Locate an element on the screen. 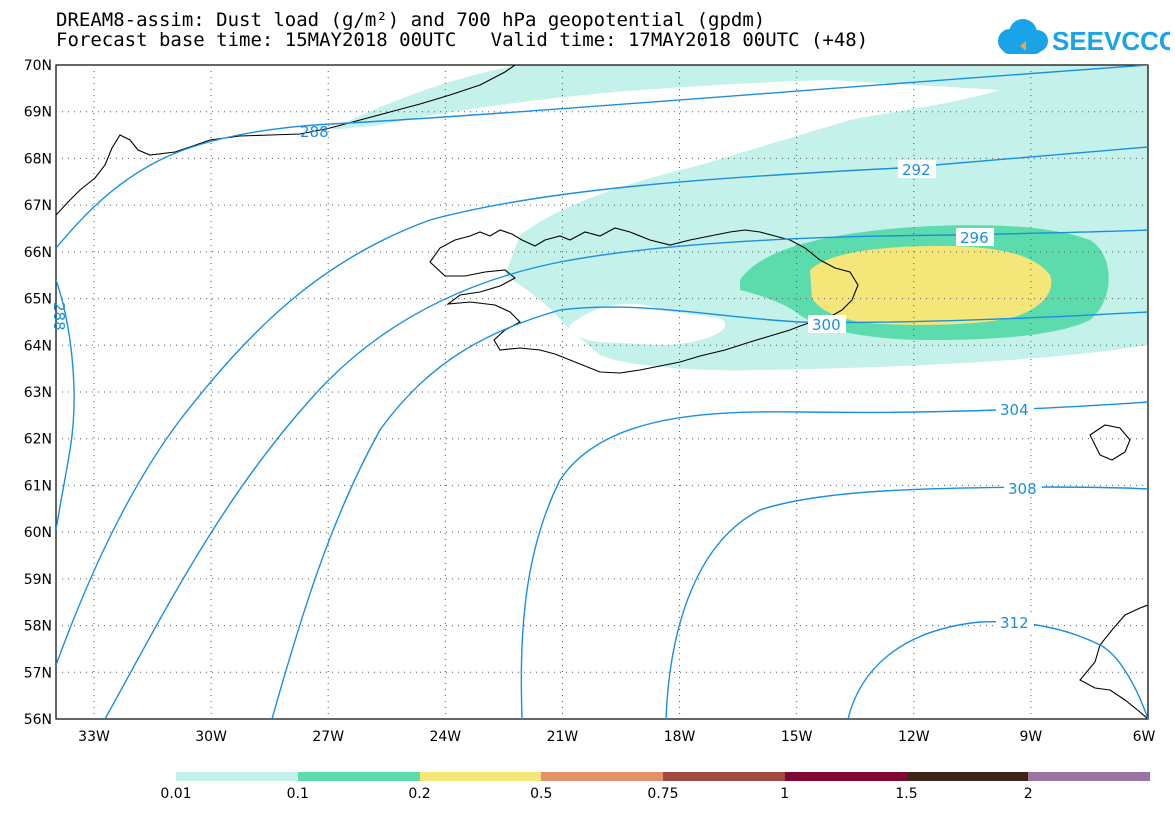  contour-label: 296 is located at coordinates (974, 238).